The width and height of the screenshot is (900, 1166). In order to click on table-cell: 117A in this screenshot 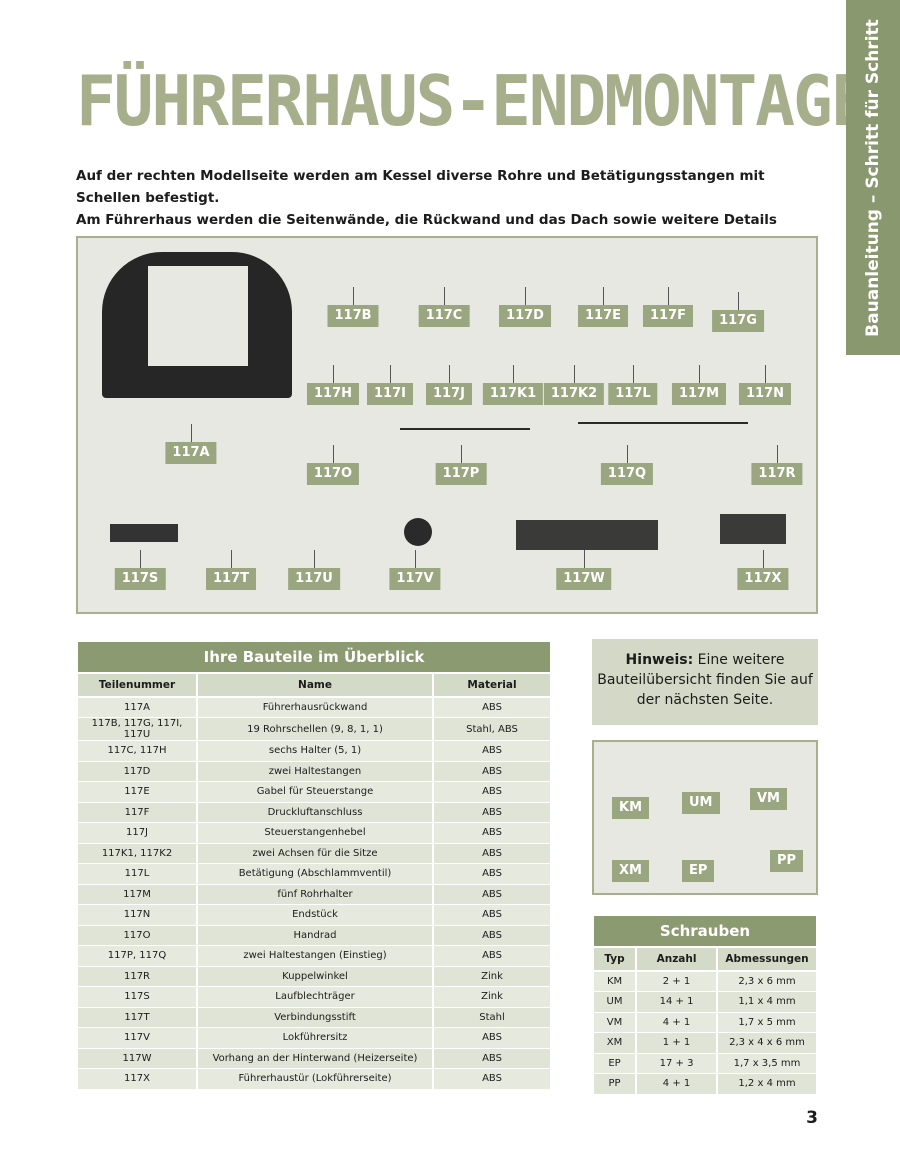, I will do `click(137, 707)`.